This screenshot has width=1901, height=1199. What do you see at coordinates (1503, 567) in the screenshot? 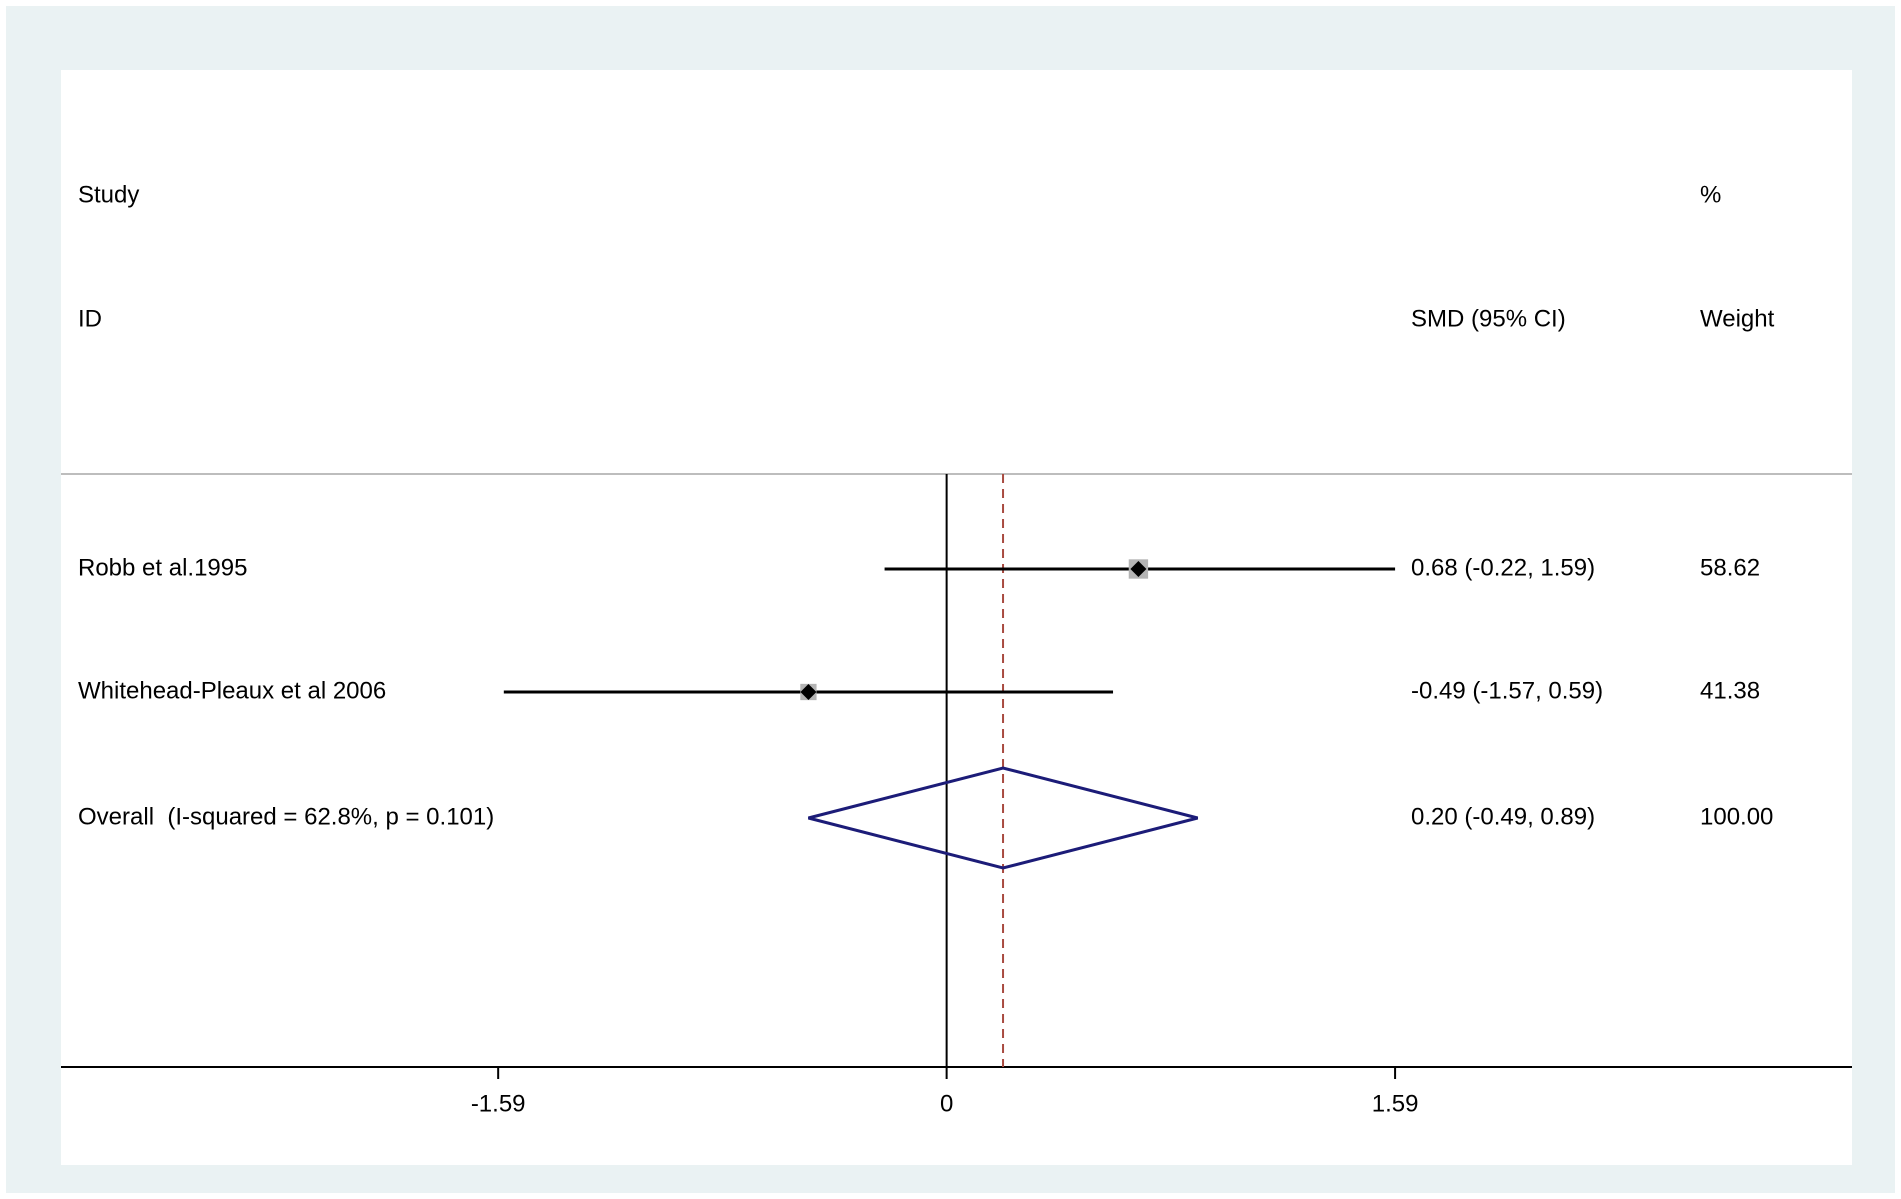
I see `effect-label: 0.68 (-0.22, 1.59)` at bounding box center [1503, 567].